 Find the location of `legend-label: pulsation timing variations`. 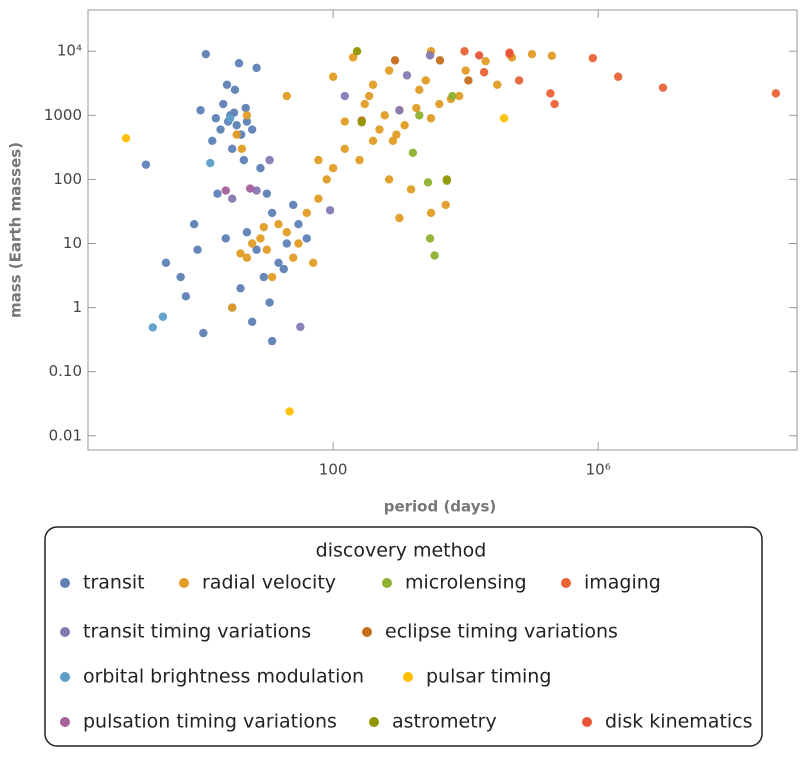

legend-label: pulsation timing variations is located at coordinates (210, 722).